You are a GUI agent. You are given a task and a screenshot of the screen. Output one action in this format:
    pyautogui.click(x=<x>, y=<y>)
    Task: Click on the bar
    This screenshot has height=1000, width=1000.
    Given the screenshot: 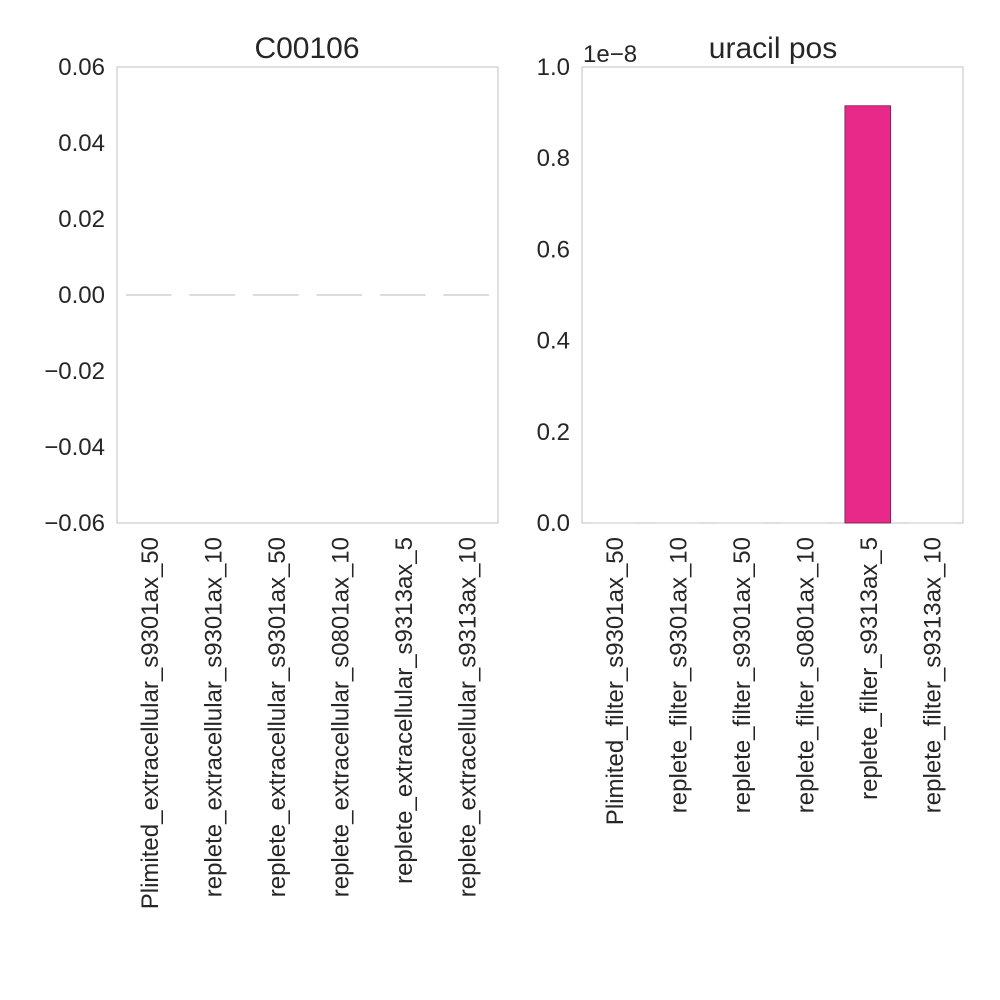 What is the action you would take?
    pyautogui.click(x=868, y=314)
    